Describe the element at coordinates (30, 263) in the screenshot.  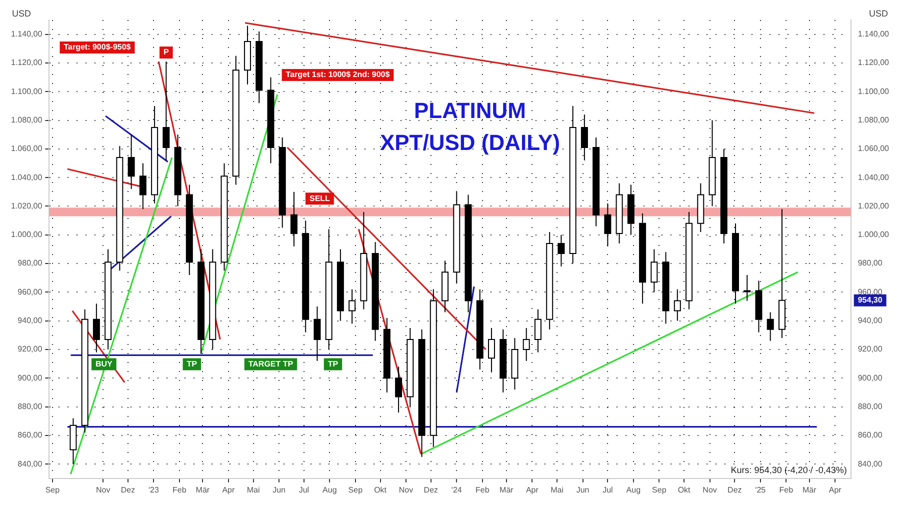
I see `y-tick-label: 980,00` at that location.